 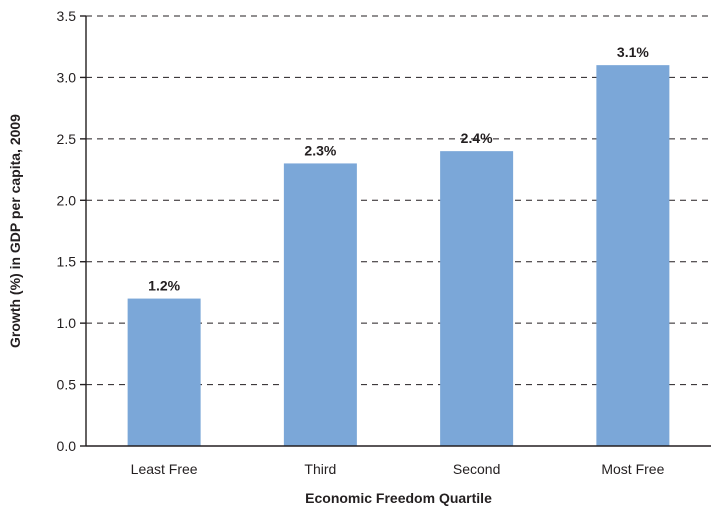 What do you see at coordinates (320, 469) in the screenshot?
I see `x-tick-label: Third` at bounding box center [320, 469].